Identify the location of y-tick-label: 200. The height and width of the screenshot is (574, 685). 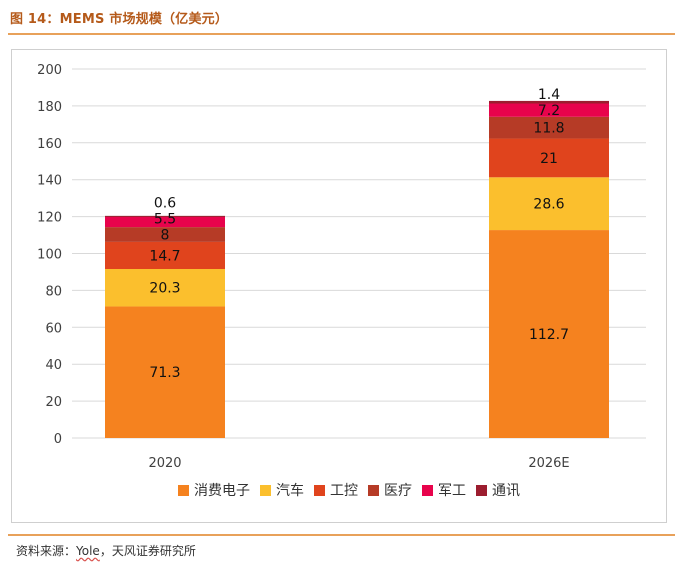
(49, 70).